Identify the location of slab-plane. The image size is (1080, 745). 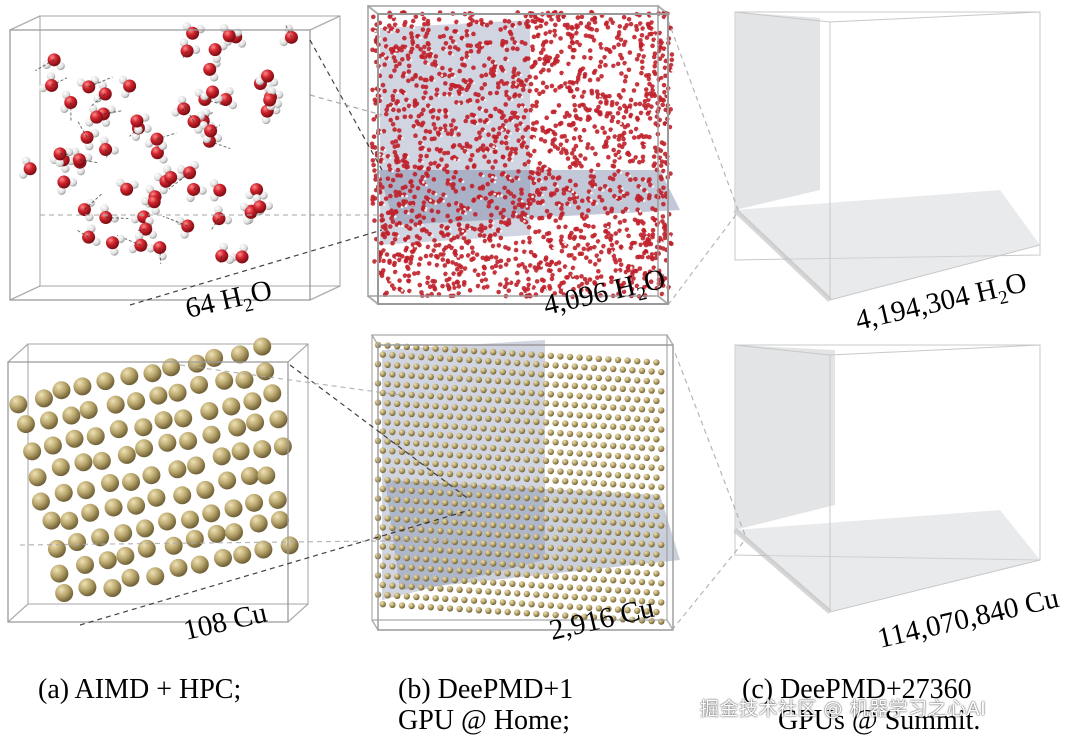
(887, 561).